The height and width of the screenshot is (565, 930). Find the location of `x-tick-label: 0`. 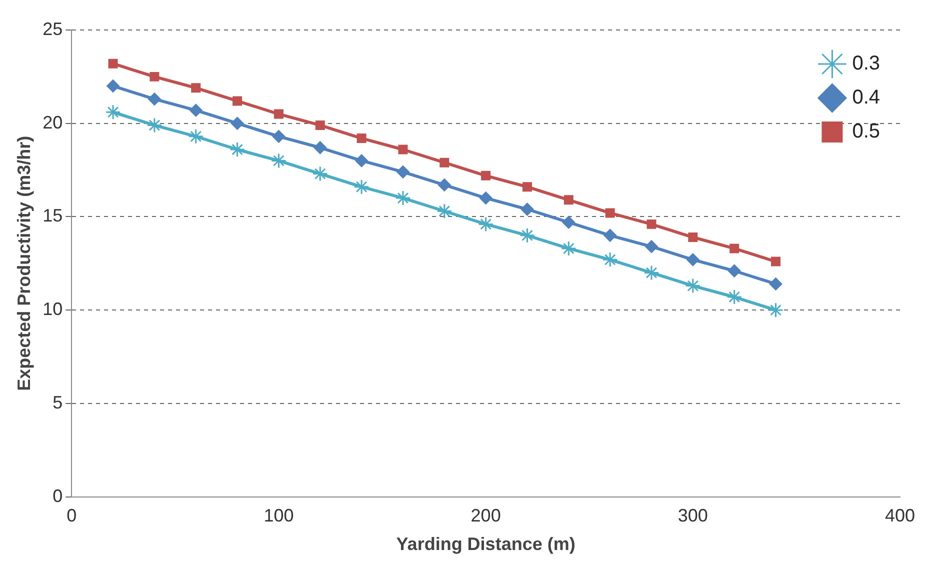

x-tick-label: 0 is located at coordinates (71, 516).